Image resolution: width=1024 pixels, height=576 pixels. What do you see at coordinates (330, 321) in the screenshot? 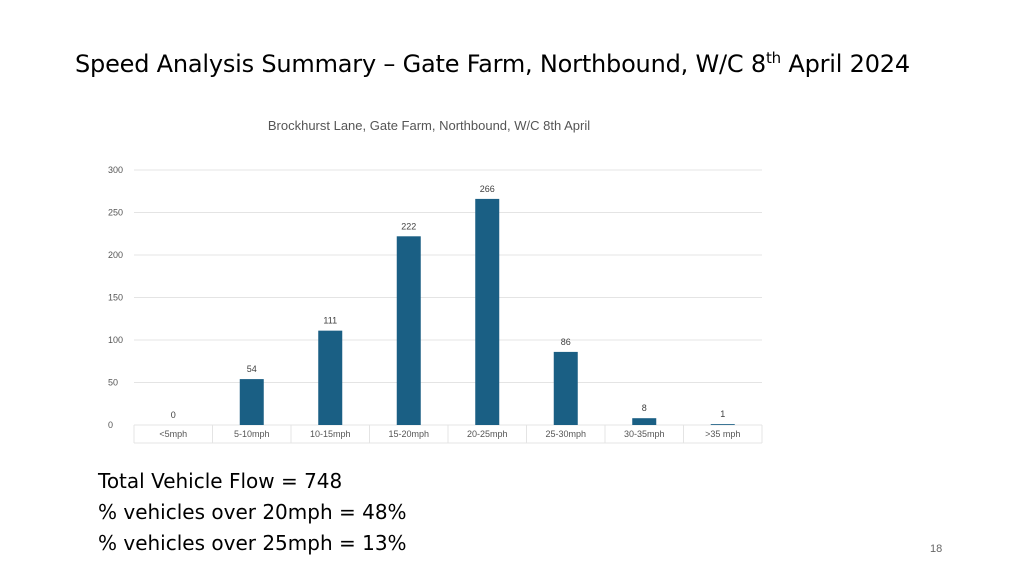
I see `data-label: 111` at bounding box center [330, 321].